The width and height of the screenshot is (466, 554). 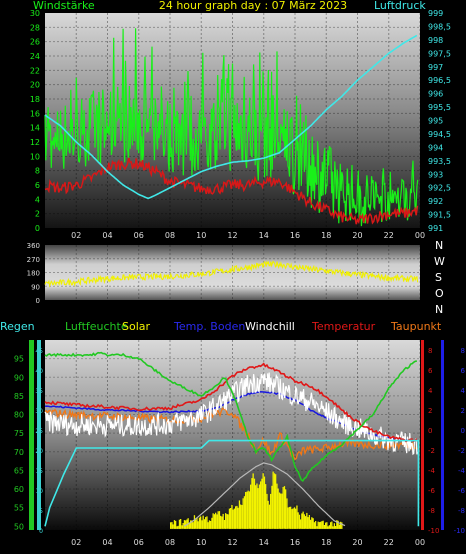 What do you see at coordinates (439, 293) in the screenshot?
I see `compass-o: O` at bounding box center [439, 293].